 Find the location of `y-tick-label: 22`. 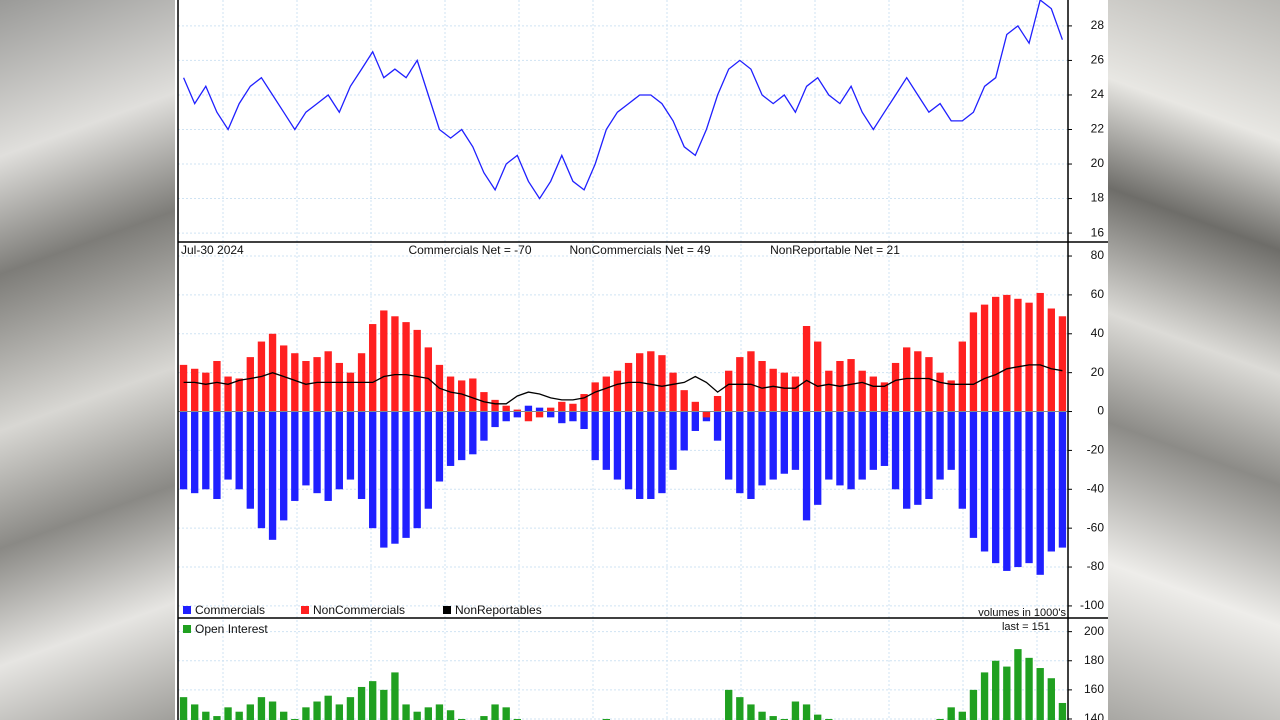

y-tick-label: 22 is located at coordinates (1098, 129).